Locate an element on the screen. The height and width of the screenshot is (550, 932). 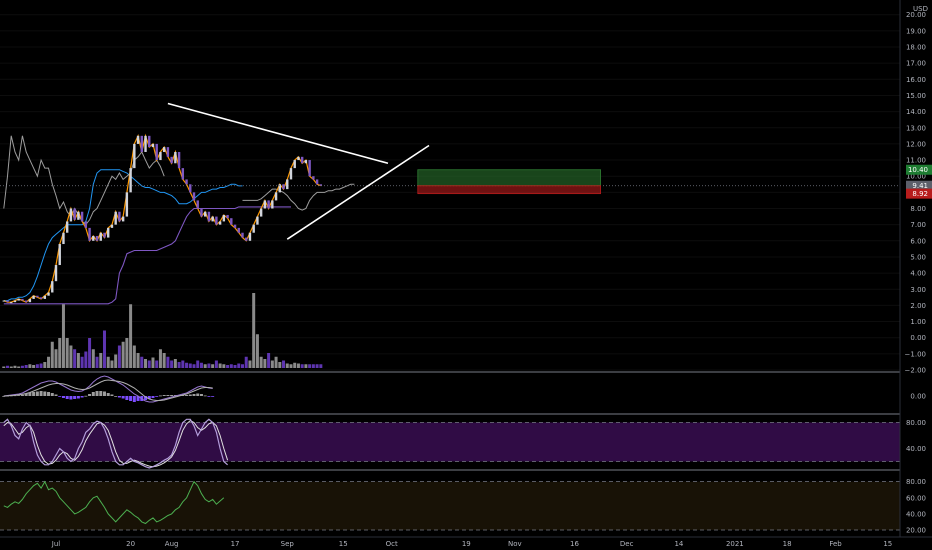
macd-signal-line is located at coordinates (108, 390).